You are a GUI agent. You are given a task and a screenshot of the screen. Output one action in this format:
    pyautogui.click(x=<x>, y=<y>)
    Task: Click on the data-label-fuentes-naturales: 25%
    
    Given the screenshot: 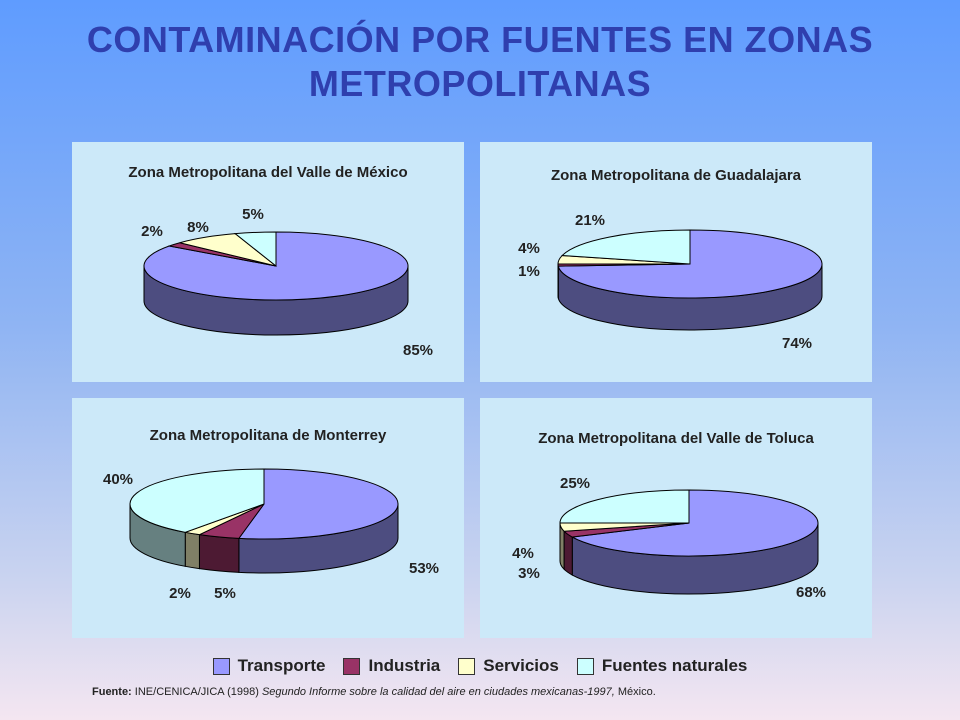 What is the action you would take?
    pyautogui.click(x=575, y=483)
    